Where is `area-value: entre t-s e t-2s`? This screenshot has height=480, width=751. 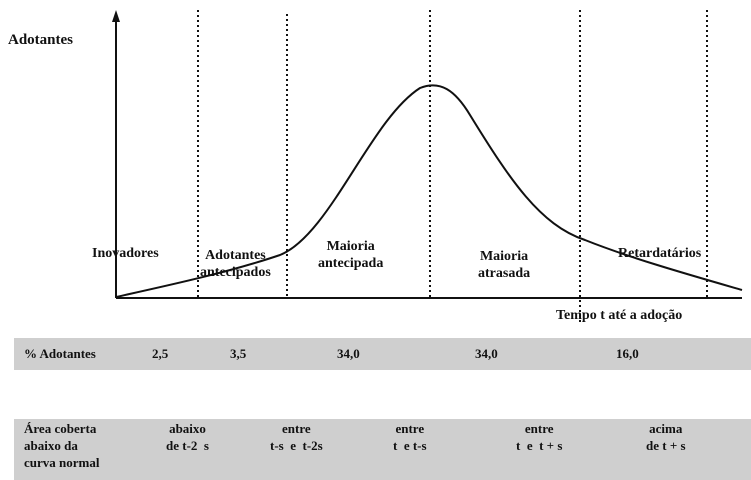
area-value: entre t-s e t-2s is located at coordinates (296, 437).